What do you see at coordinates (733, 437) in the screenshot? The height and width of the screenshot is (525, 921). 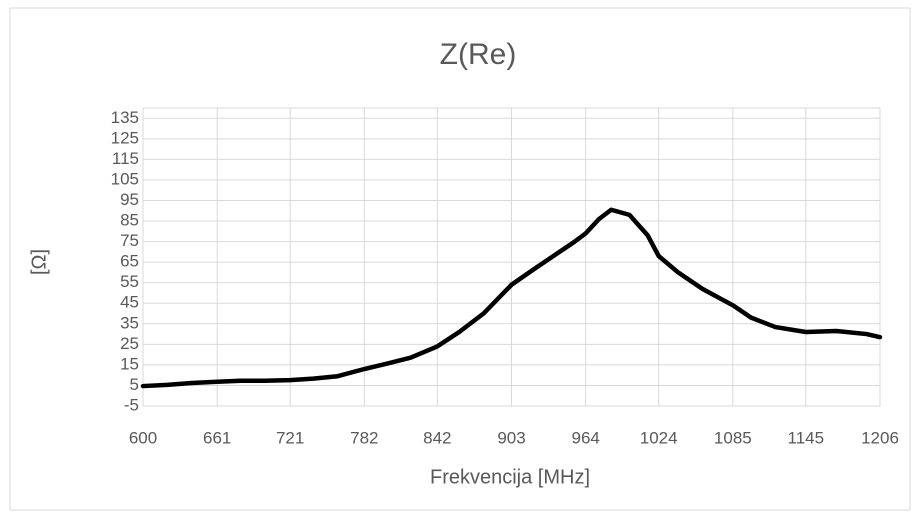 I see `x-tick-label: 1085` at bounding box center [733, 437].